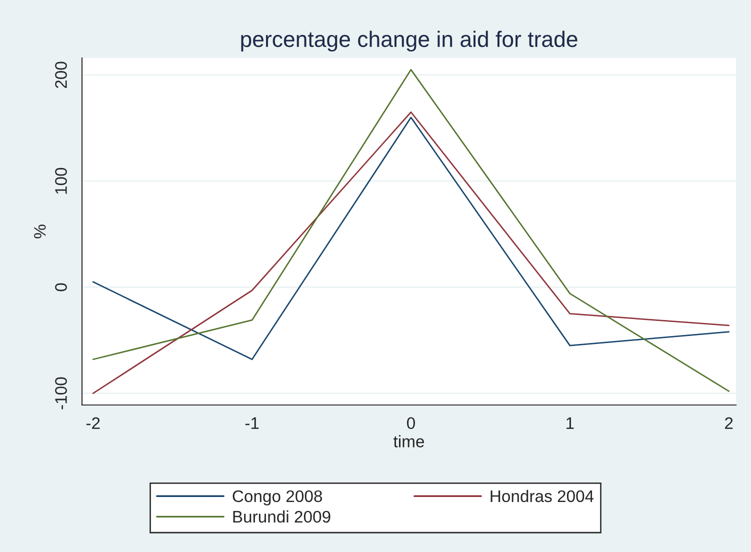 This screenshot has height=552, width=751. I want to click on legend-label: Congo 2008, so click(277, 498).